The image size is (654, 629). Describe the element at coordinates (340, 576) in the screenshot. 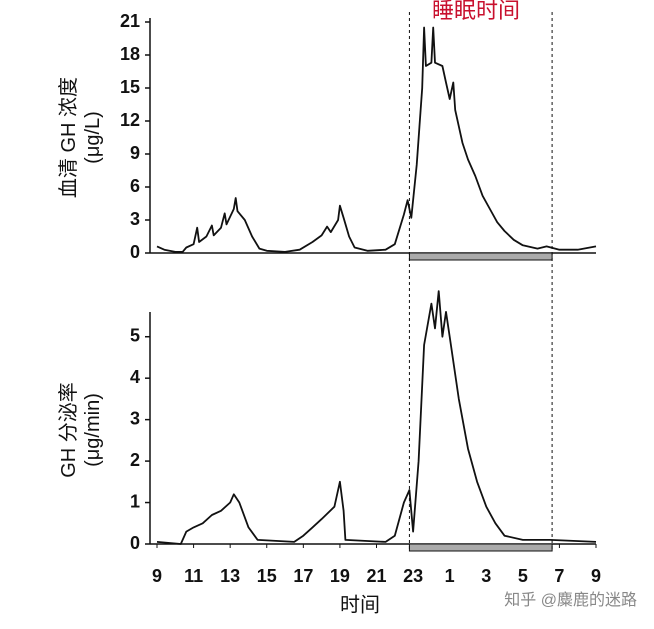

I see `x-tick-label: 19` at that location.